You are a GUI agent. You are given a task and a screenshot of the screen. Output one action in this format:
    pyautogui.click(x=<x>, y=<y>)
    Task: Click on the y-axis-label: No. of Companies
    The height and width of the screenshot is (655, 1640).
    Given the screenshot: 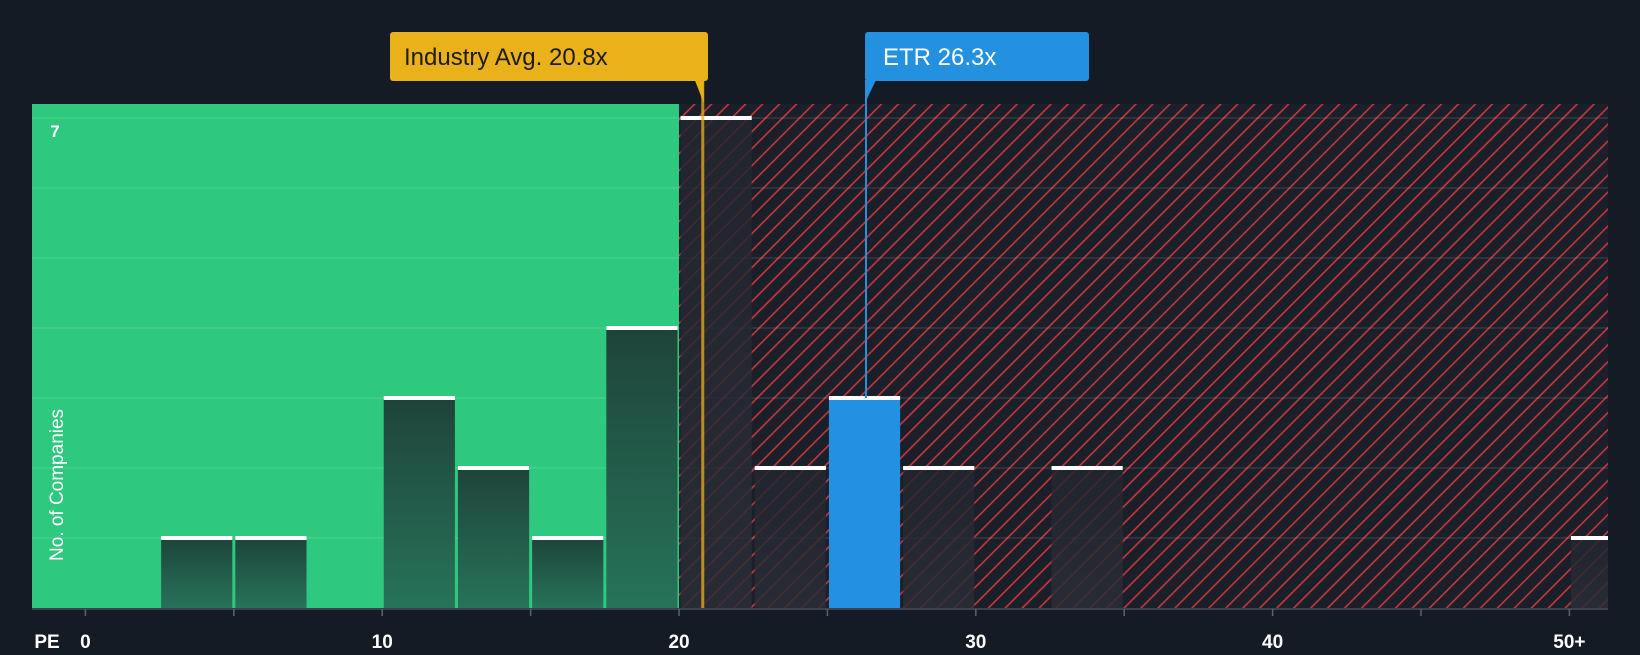 What is the action you would take?
    pyautogui.click(x=57, y=485)
    